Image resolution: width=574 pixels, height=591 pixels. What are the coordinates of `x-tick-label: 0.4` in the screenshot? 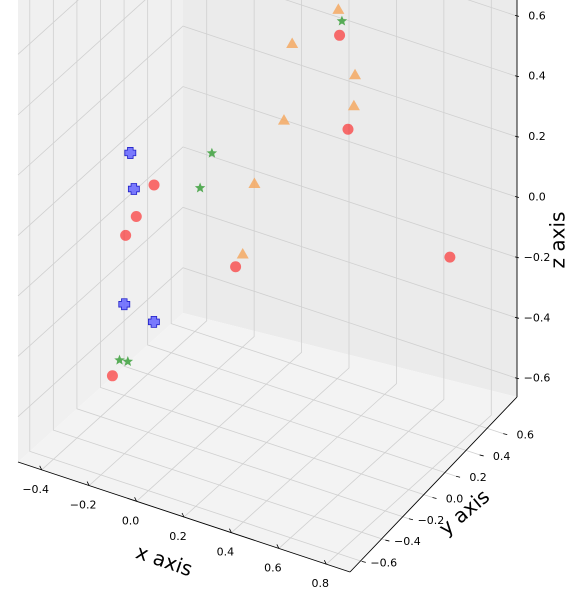 It's located at (226, 552).